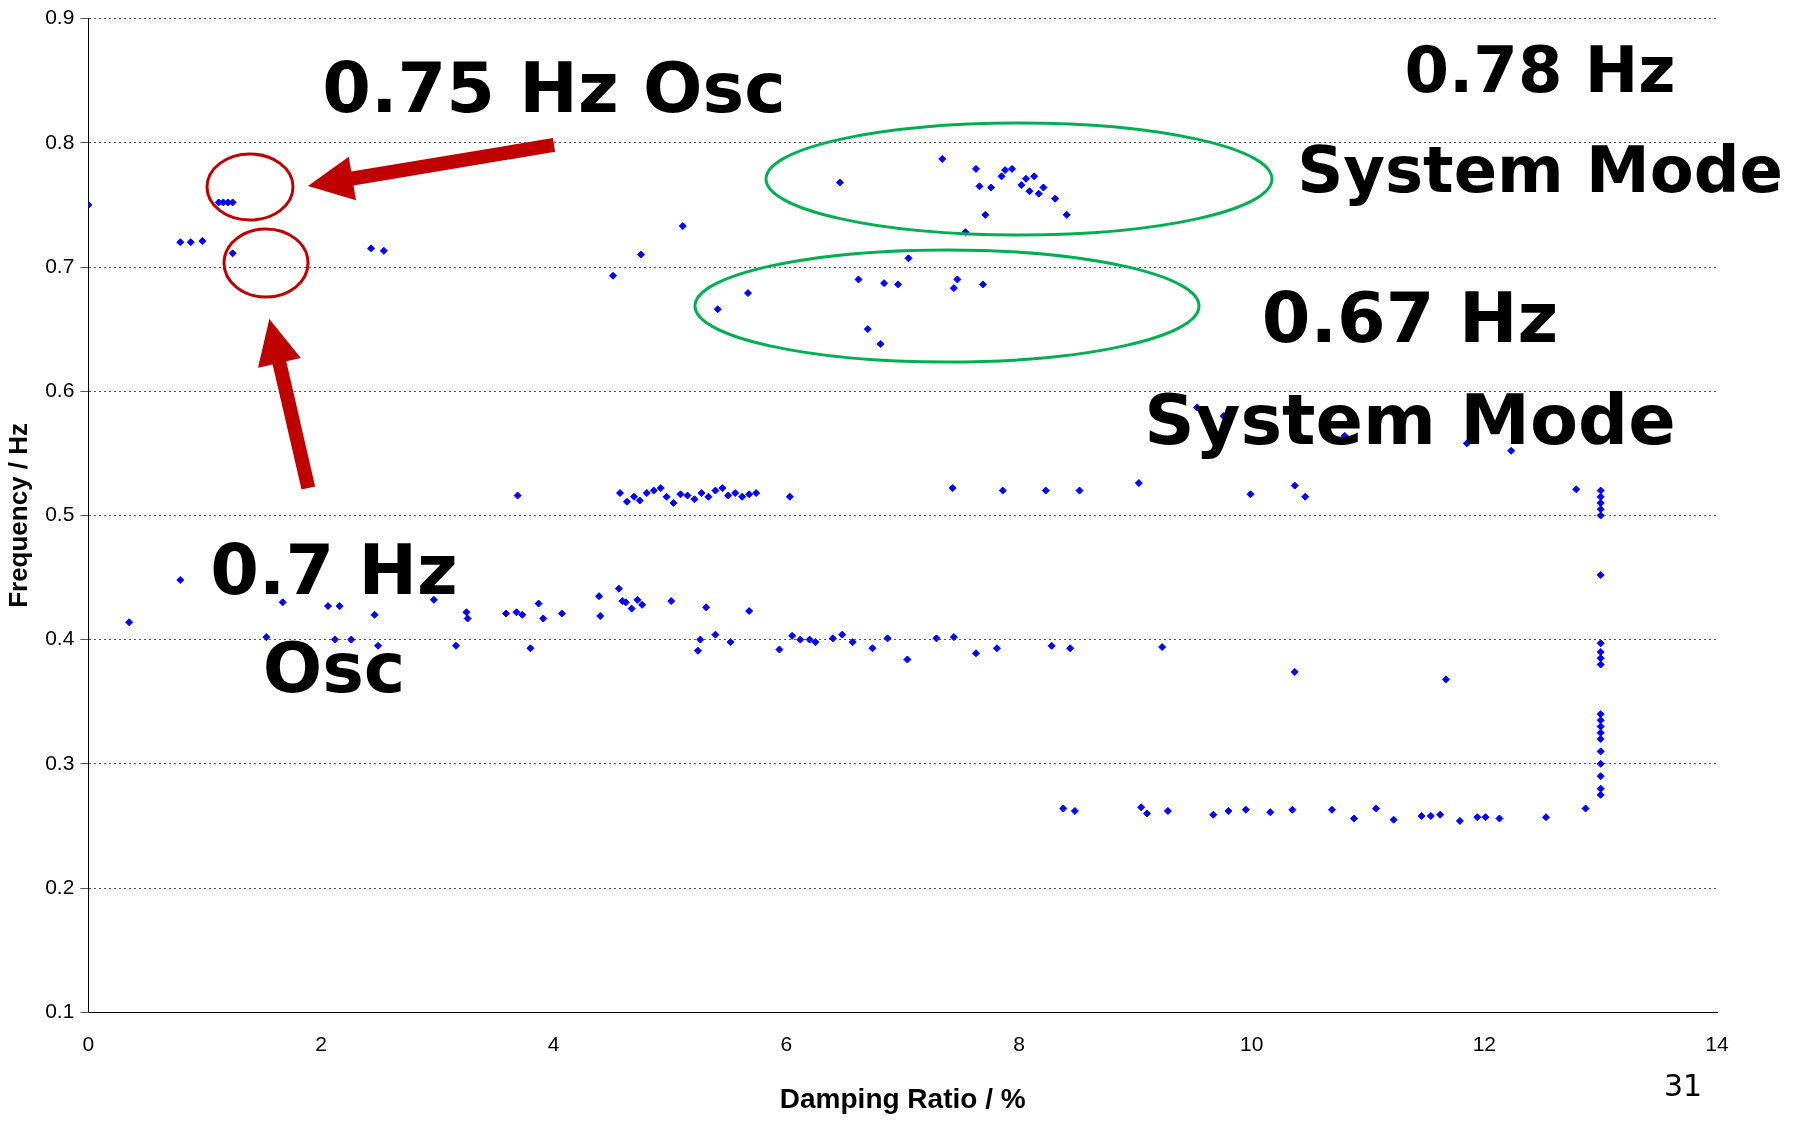  I want to click on x-tick-label: 10, so click(1252, 1043).